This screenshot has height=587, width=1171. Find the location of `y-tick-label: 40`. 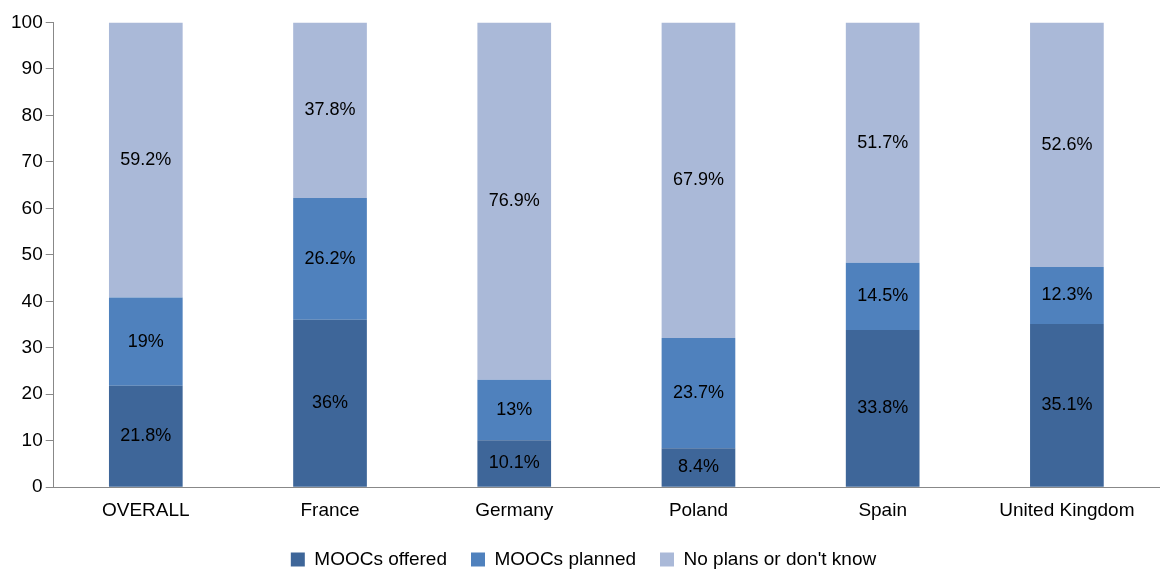

y-tick-label: 40 is located at coordinates (32, 300).